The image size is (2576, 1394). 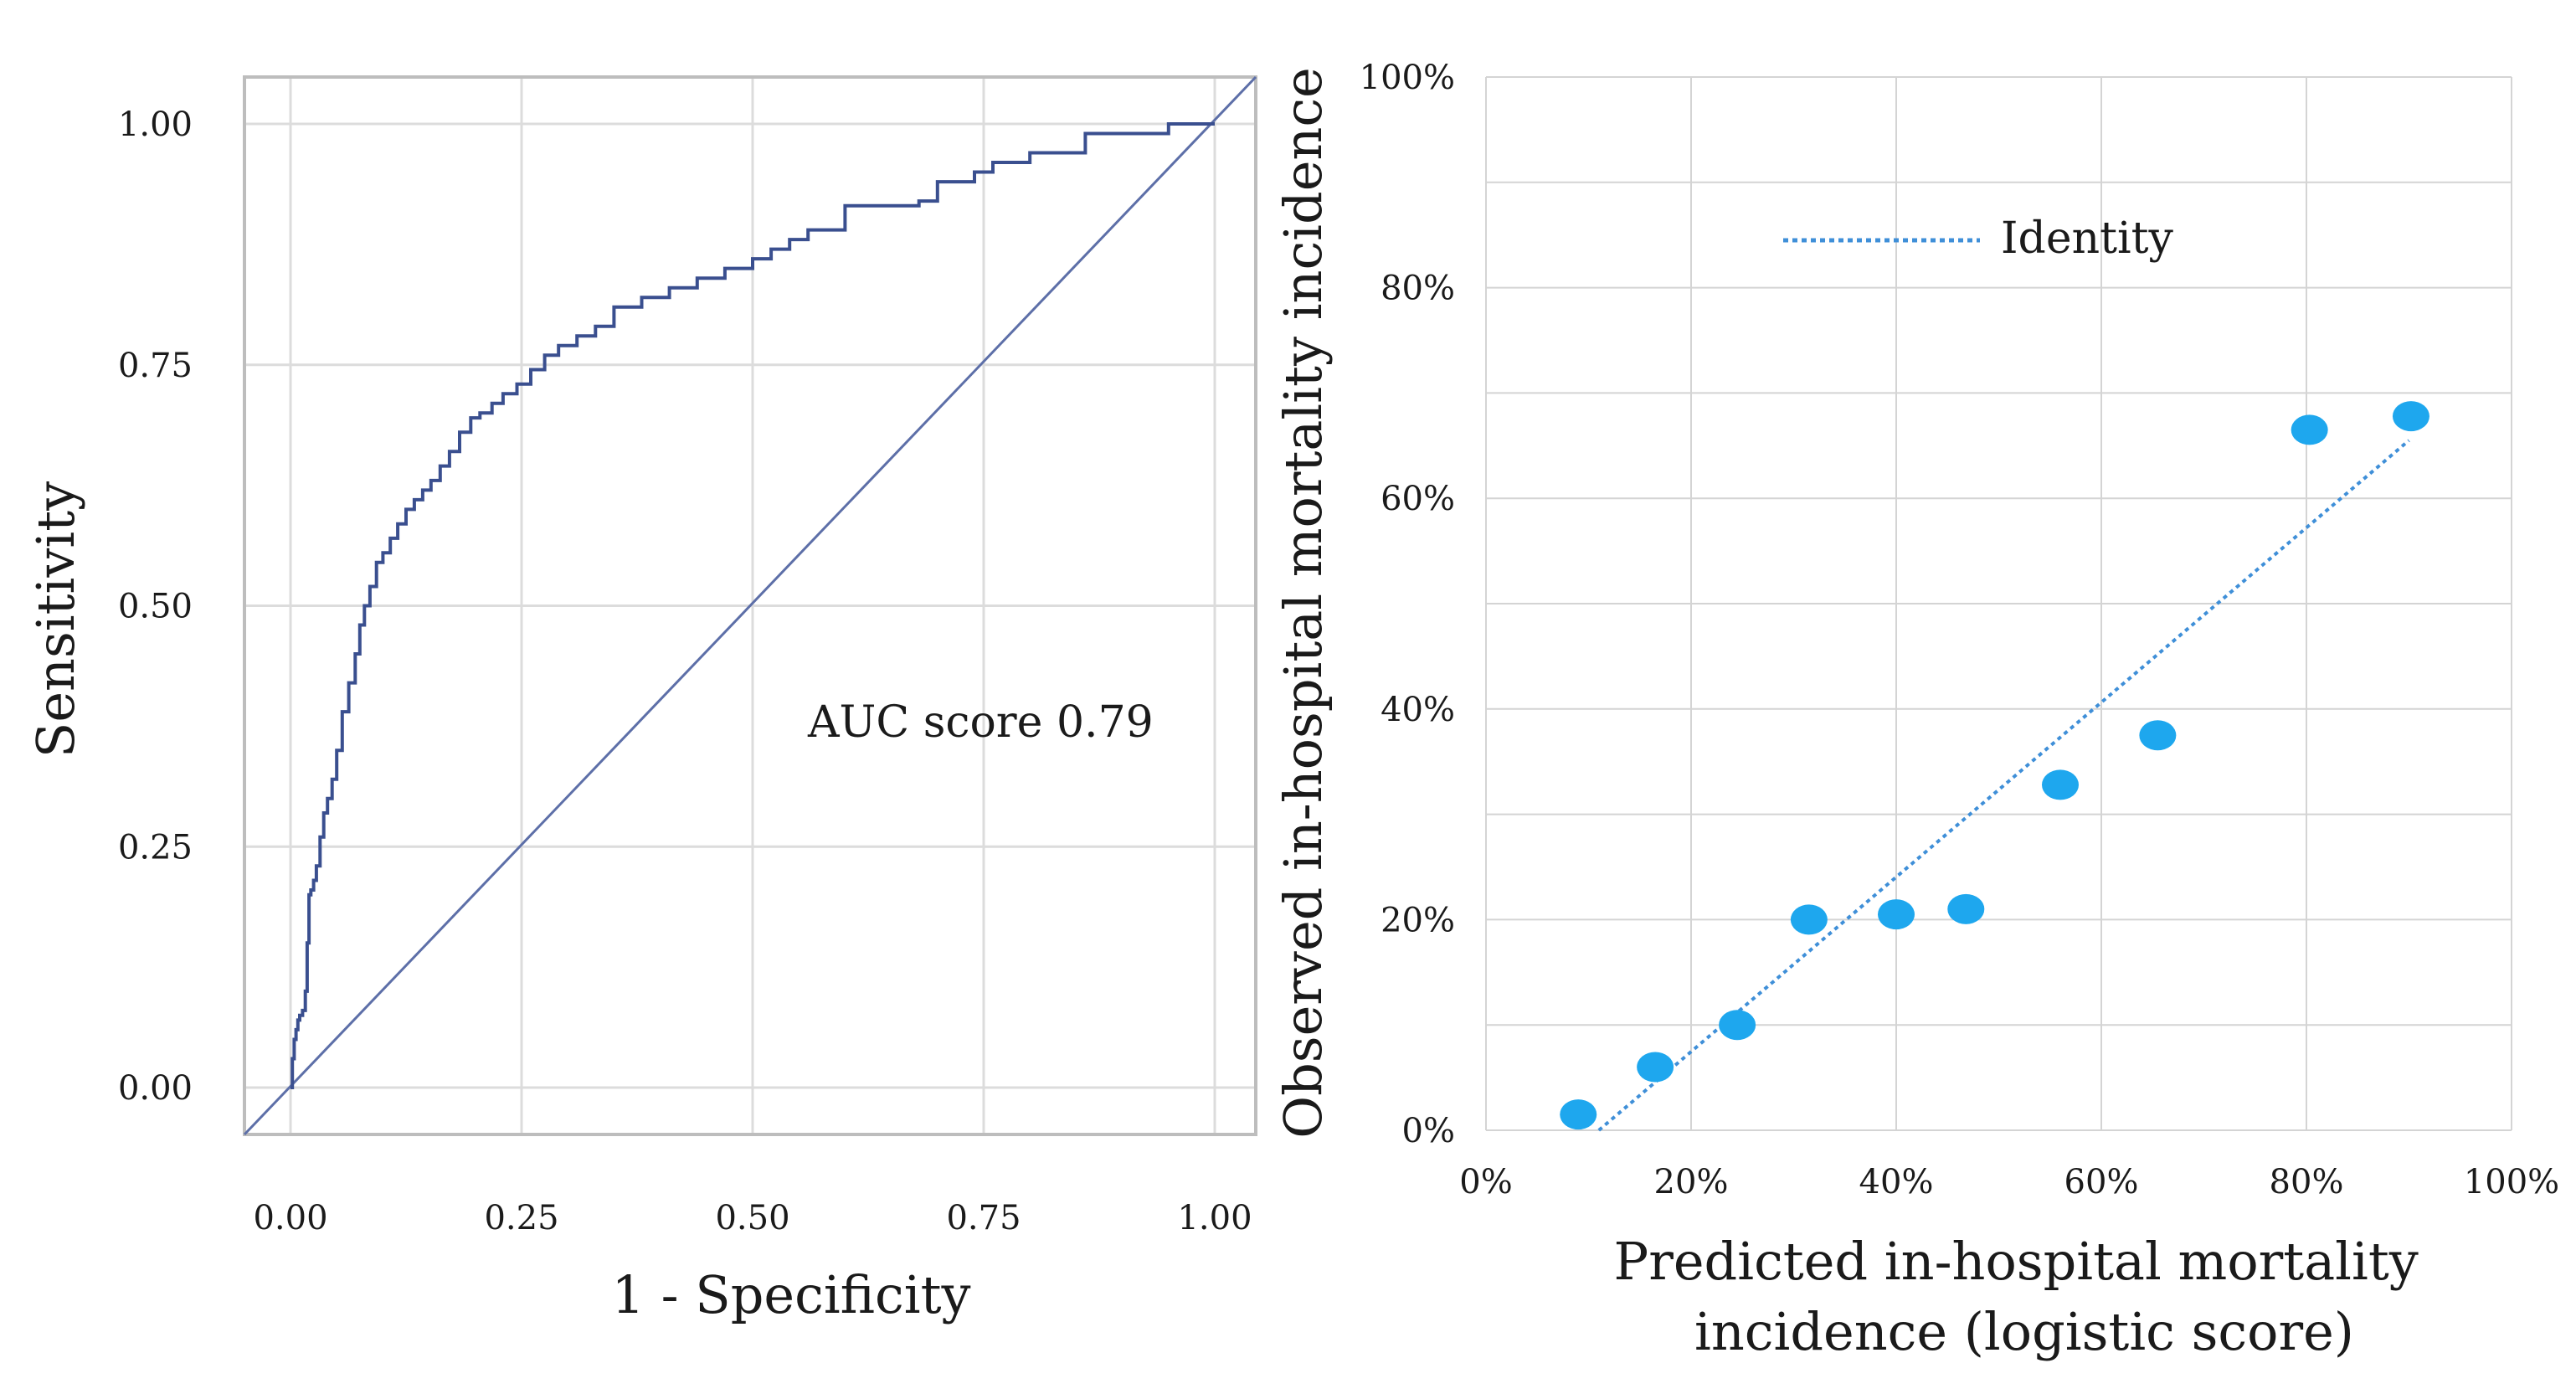 What do you see at coordinates (1418, 499) in the screenshot?
I see `calibration-y-tick-label: 60%` at bounding box center [1418, 499].